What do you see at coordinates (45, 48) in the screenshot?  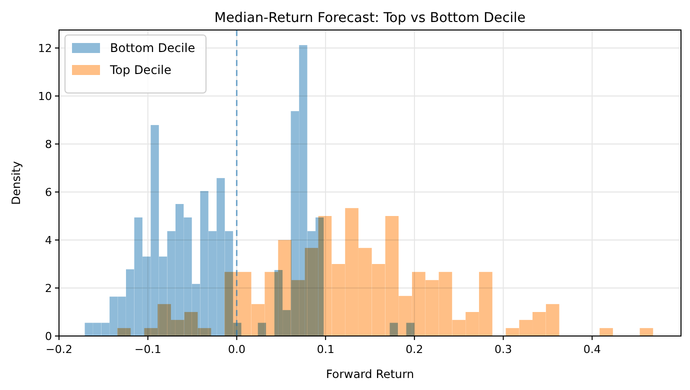 I see `y-tick-label: 12` at bounding box center [45, 48].